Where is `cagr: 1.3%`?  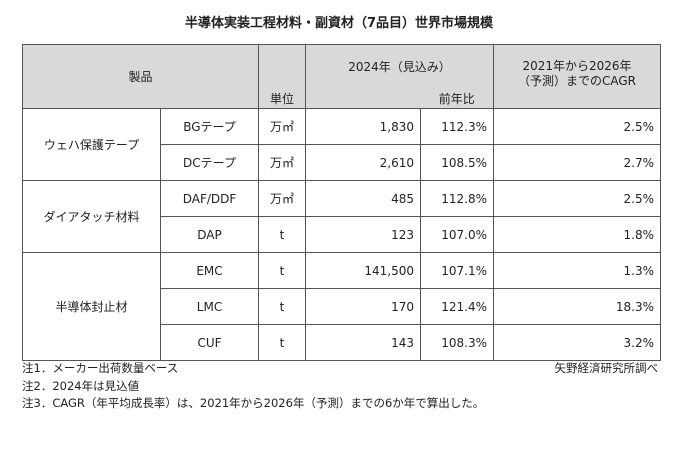
cagr: 1.3% is located at coordinates (577, 270).